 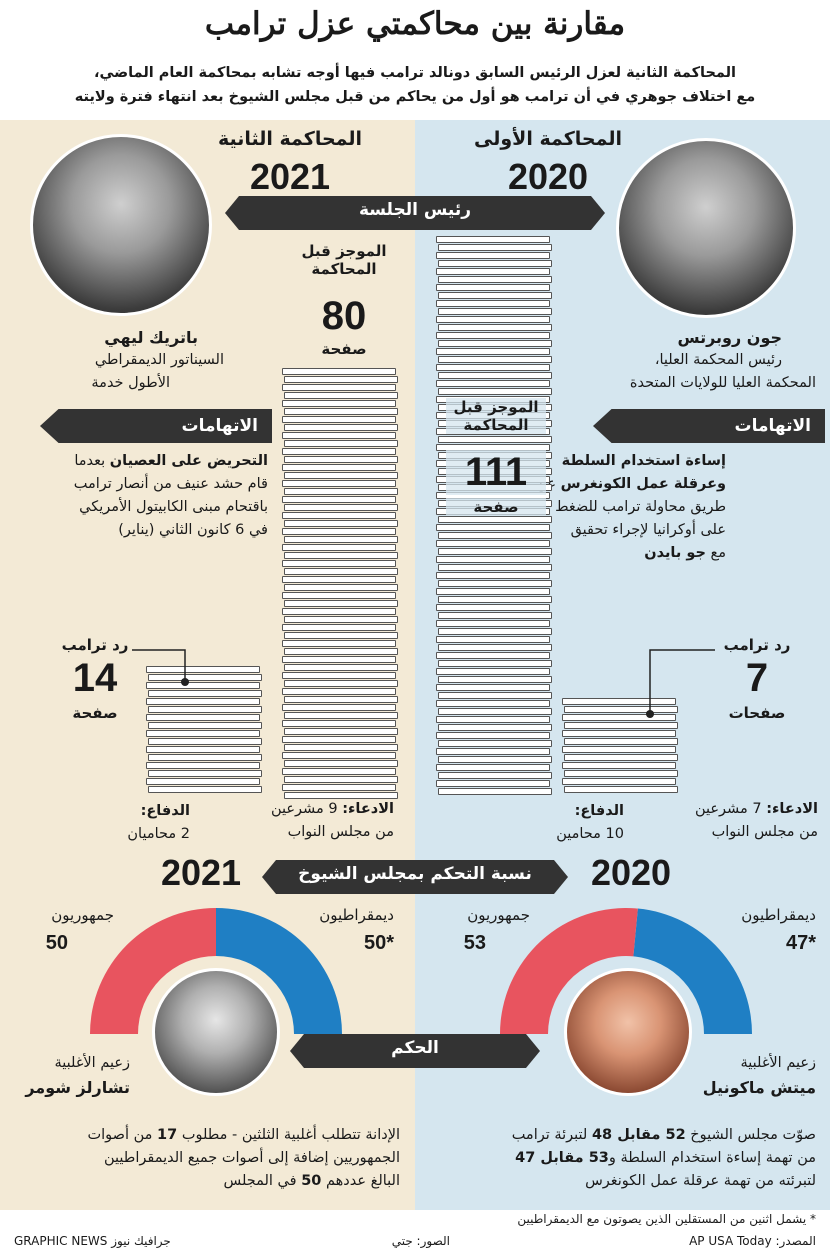 What do you see at coordinates (729, 337) in the screenshot?
I see `first-presiding-name: جون روبرتس` at bounding box center [729, 337].